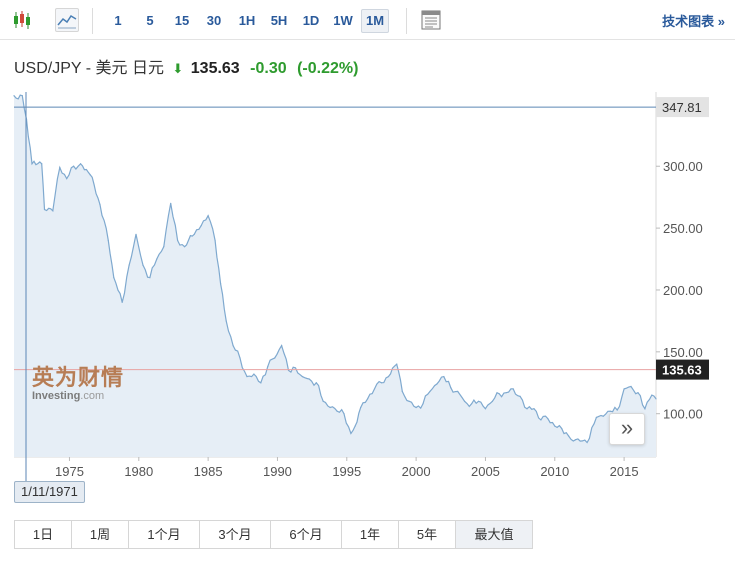 This screenshot has height=564, width=735. I want to click on range-1d: 1日, so click(43, 534).